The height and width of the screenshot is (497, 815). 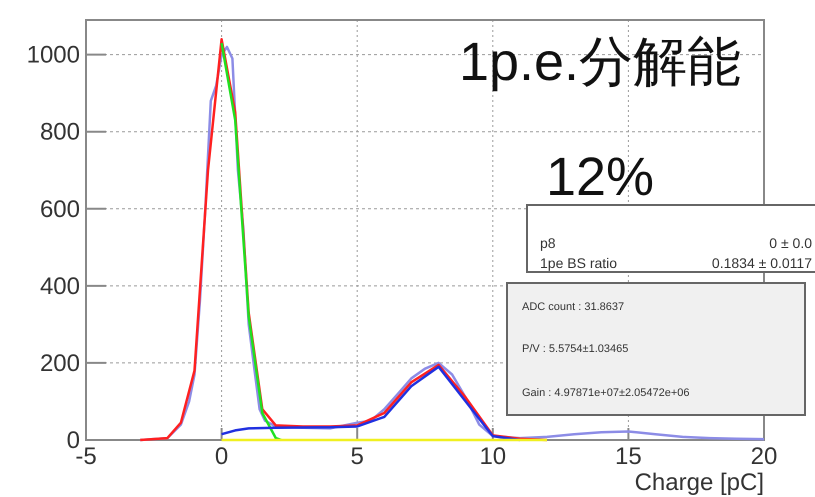 What do you see at coordinates (60, 363) in the screenshot?
I see `y-tick-label: 200` at bounding box center [60, 363].